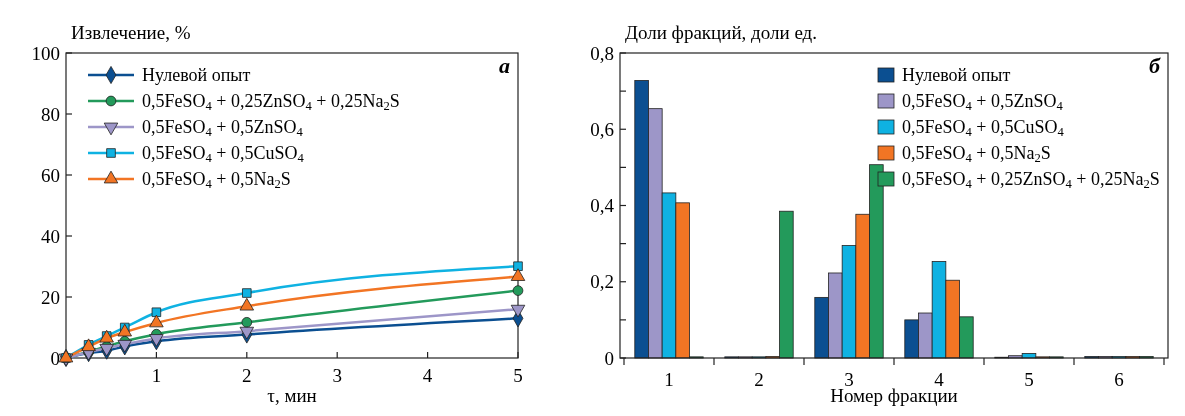 This screenshot has height=416, width=1185. Describe the element at coordinates (50, 114) in the screenshot. I see `y-tick-label: 80` at that location.